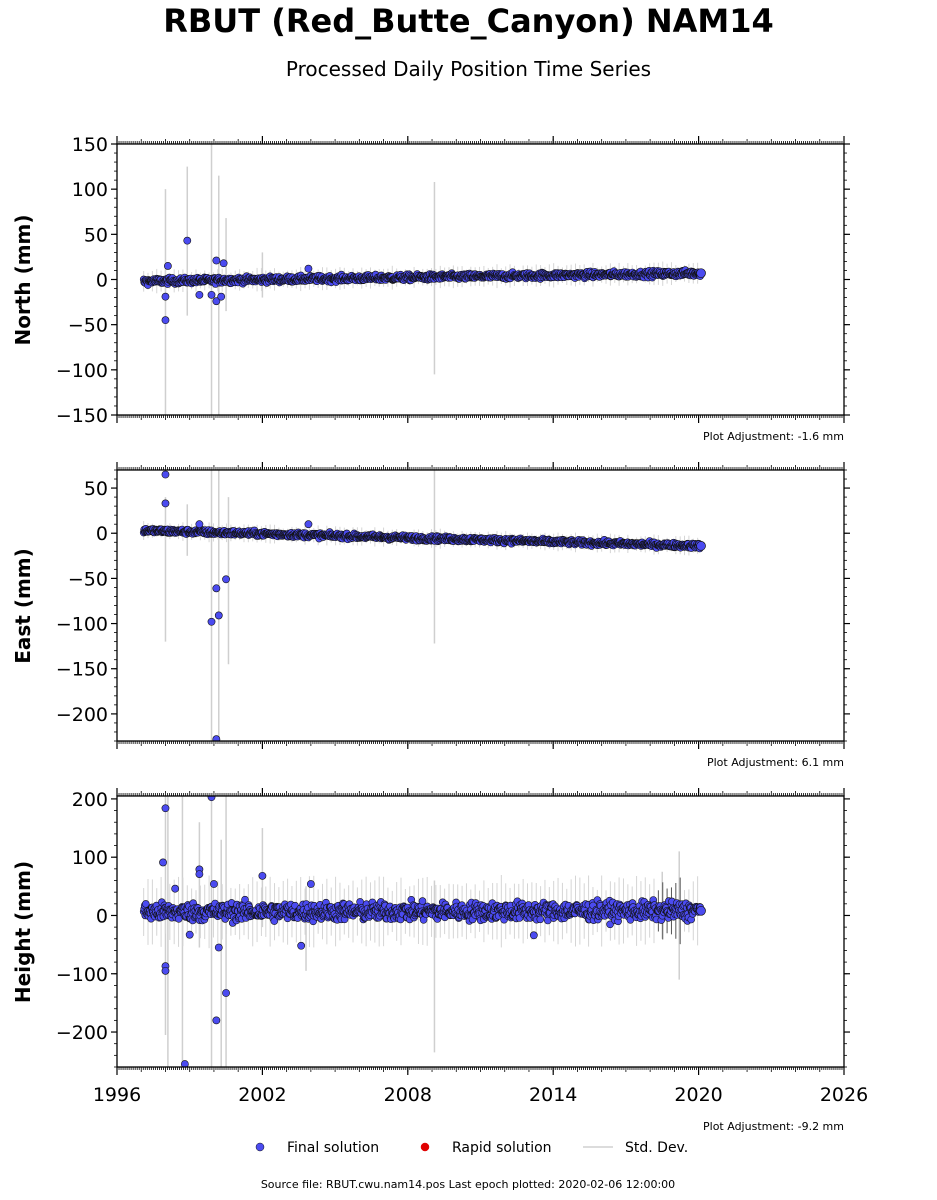  Describe the element at coordinates (468, 69) in the screenshot. I see `chart-subtitle: Processed Daily Position Time Series` at that location.